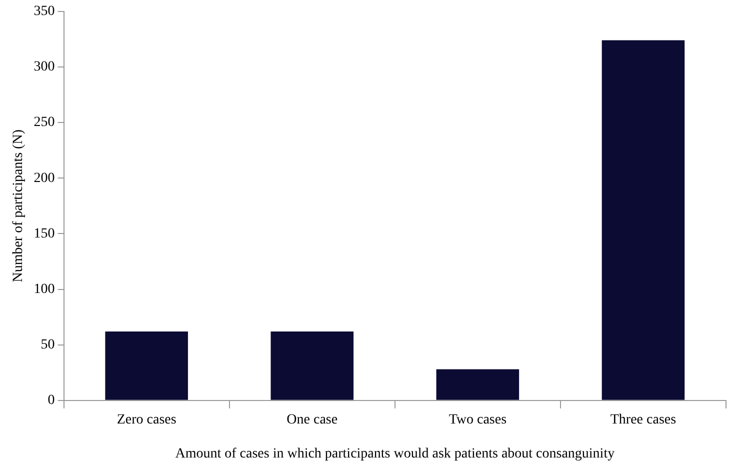  Describe the element at coordinates (146, 420) in the screenshot. I see `x-tick-label: Zero cases` at that location.